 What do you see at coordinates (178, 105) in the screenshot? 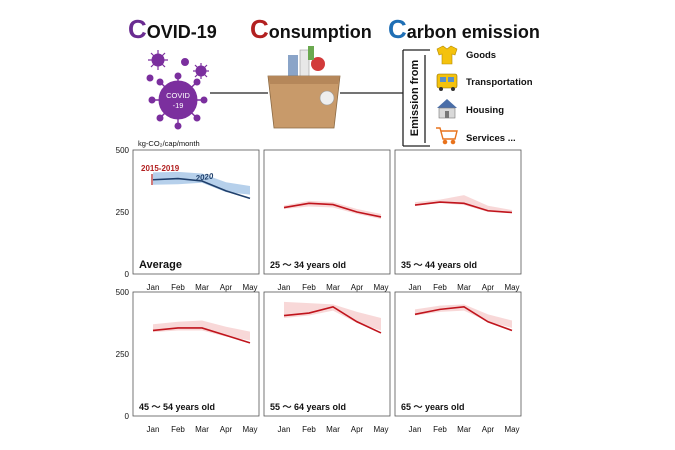
I see `virus-label-line2: -19` at bounding box center [178, 105].